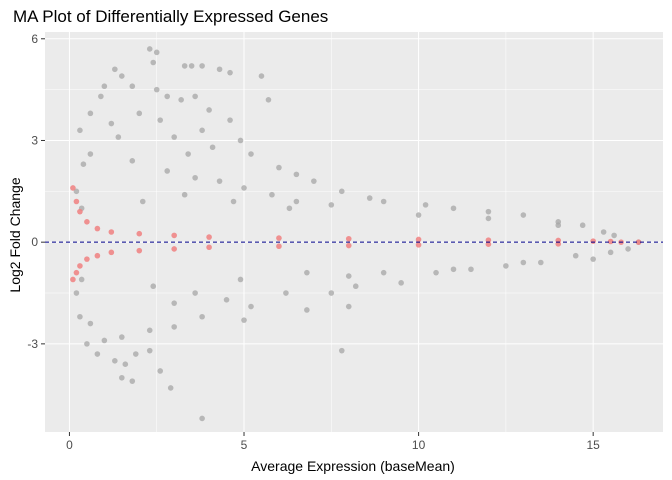  I want to click on x-tick-label: 5, so click(244, 445).